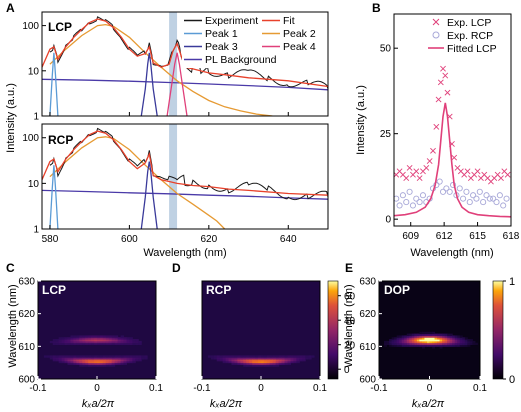  I want to click on x-tick-label: 0.1, so click(480, 388).